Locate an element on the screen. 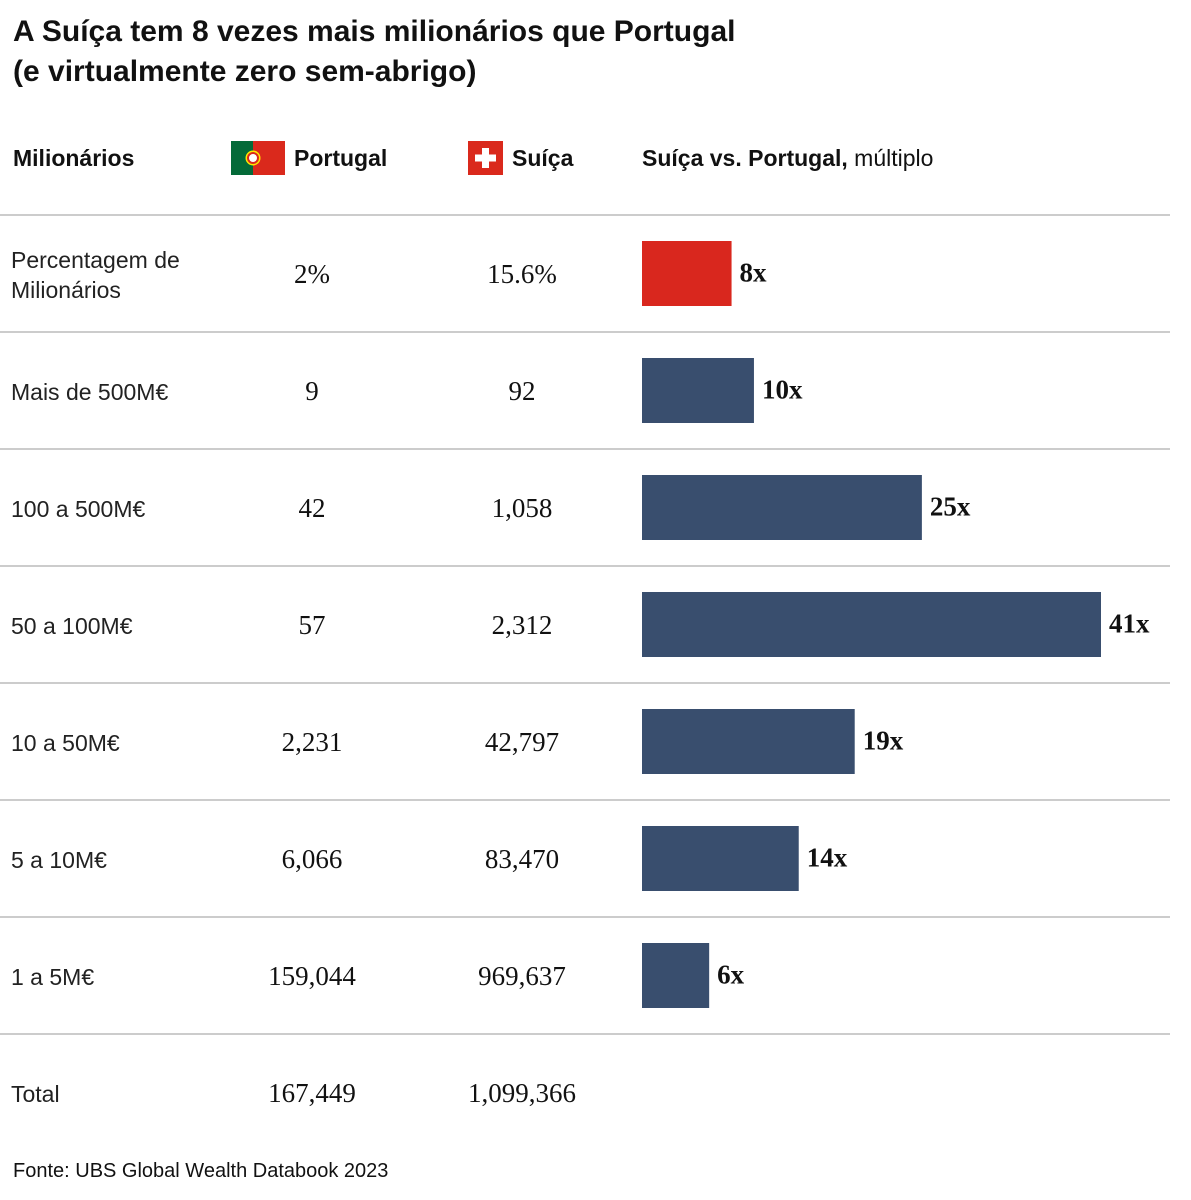  suica-value: 92 is located at coordinates (522, 390).